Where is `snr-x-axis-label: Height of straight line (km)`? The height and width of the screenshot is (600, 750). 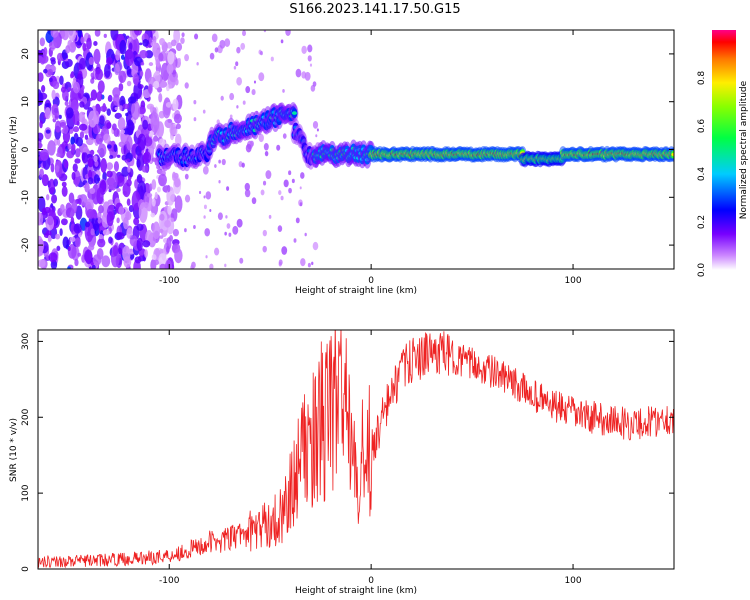
snr-x-axis-label: Height of straight line (km) is located at coordinates (356, 591).